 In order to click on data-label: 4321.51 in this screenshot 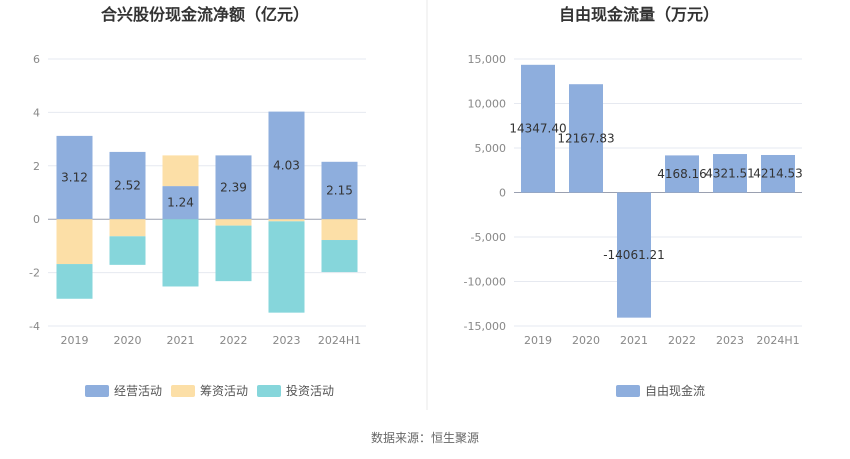, I will do `click(730, 173)`.